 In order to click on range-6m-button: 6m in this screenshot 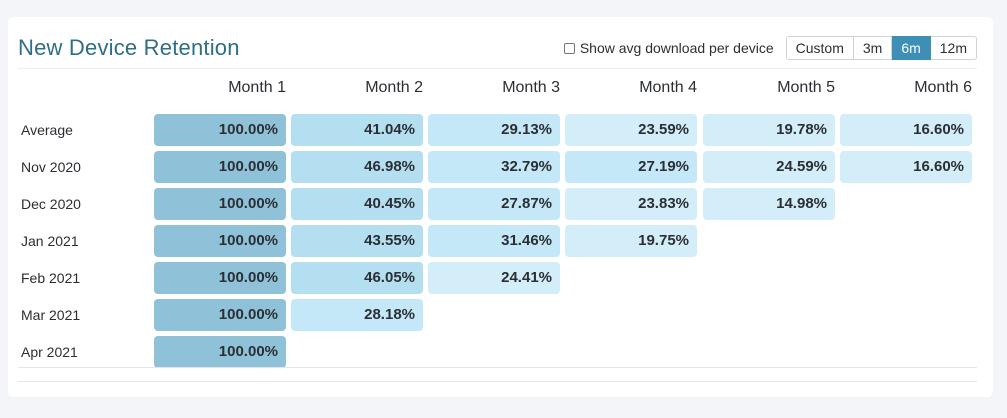, I will do `click(911, 48)`.